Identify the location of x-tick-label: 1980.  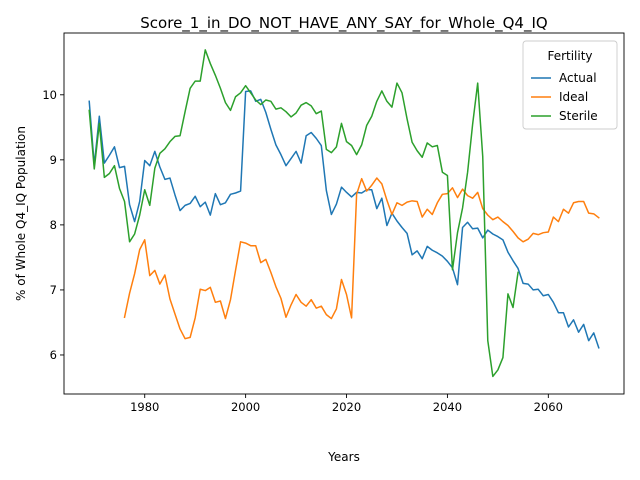
(144, 407).